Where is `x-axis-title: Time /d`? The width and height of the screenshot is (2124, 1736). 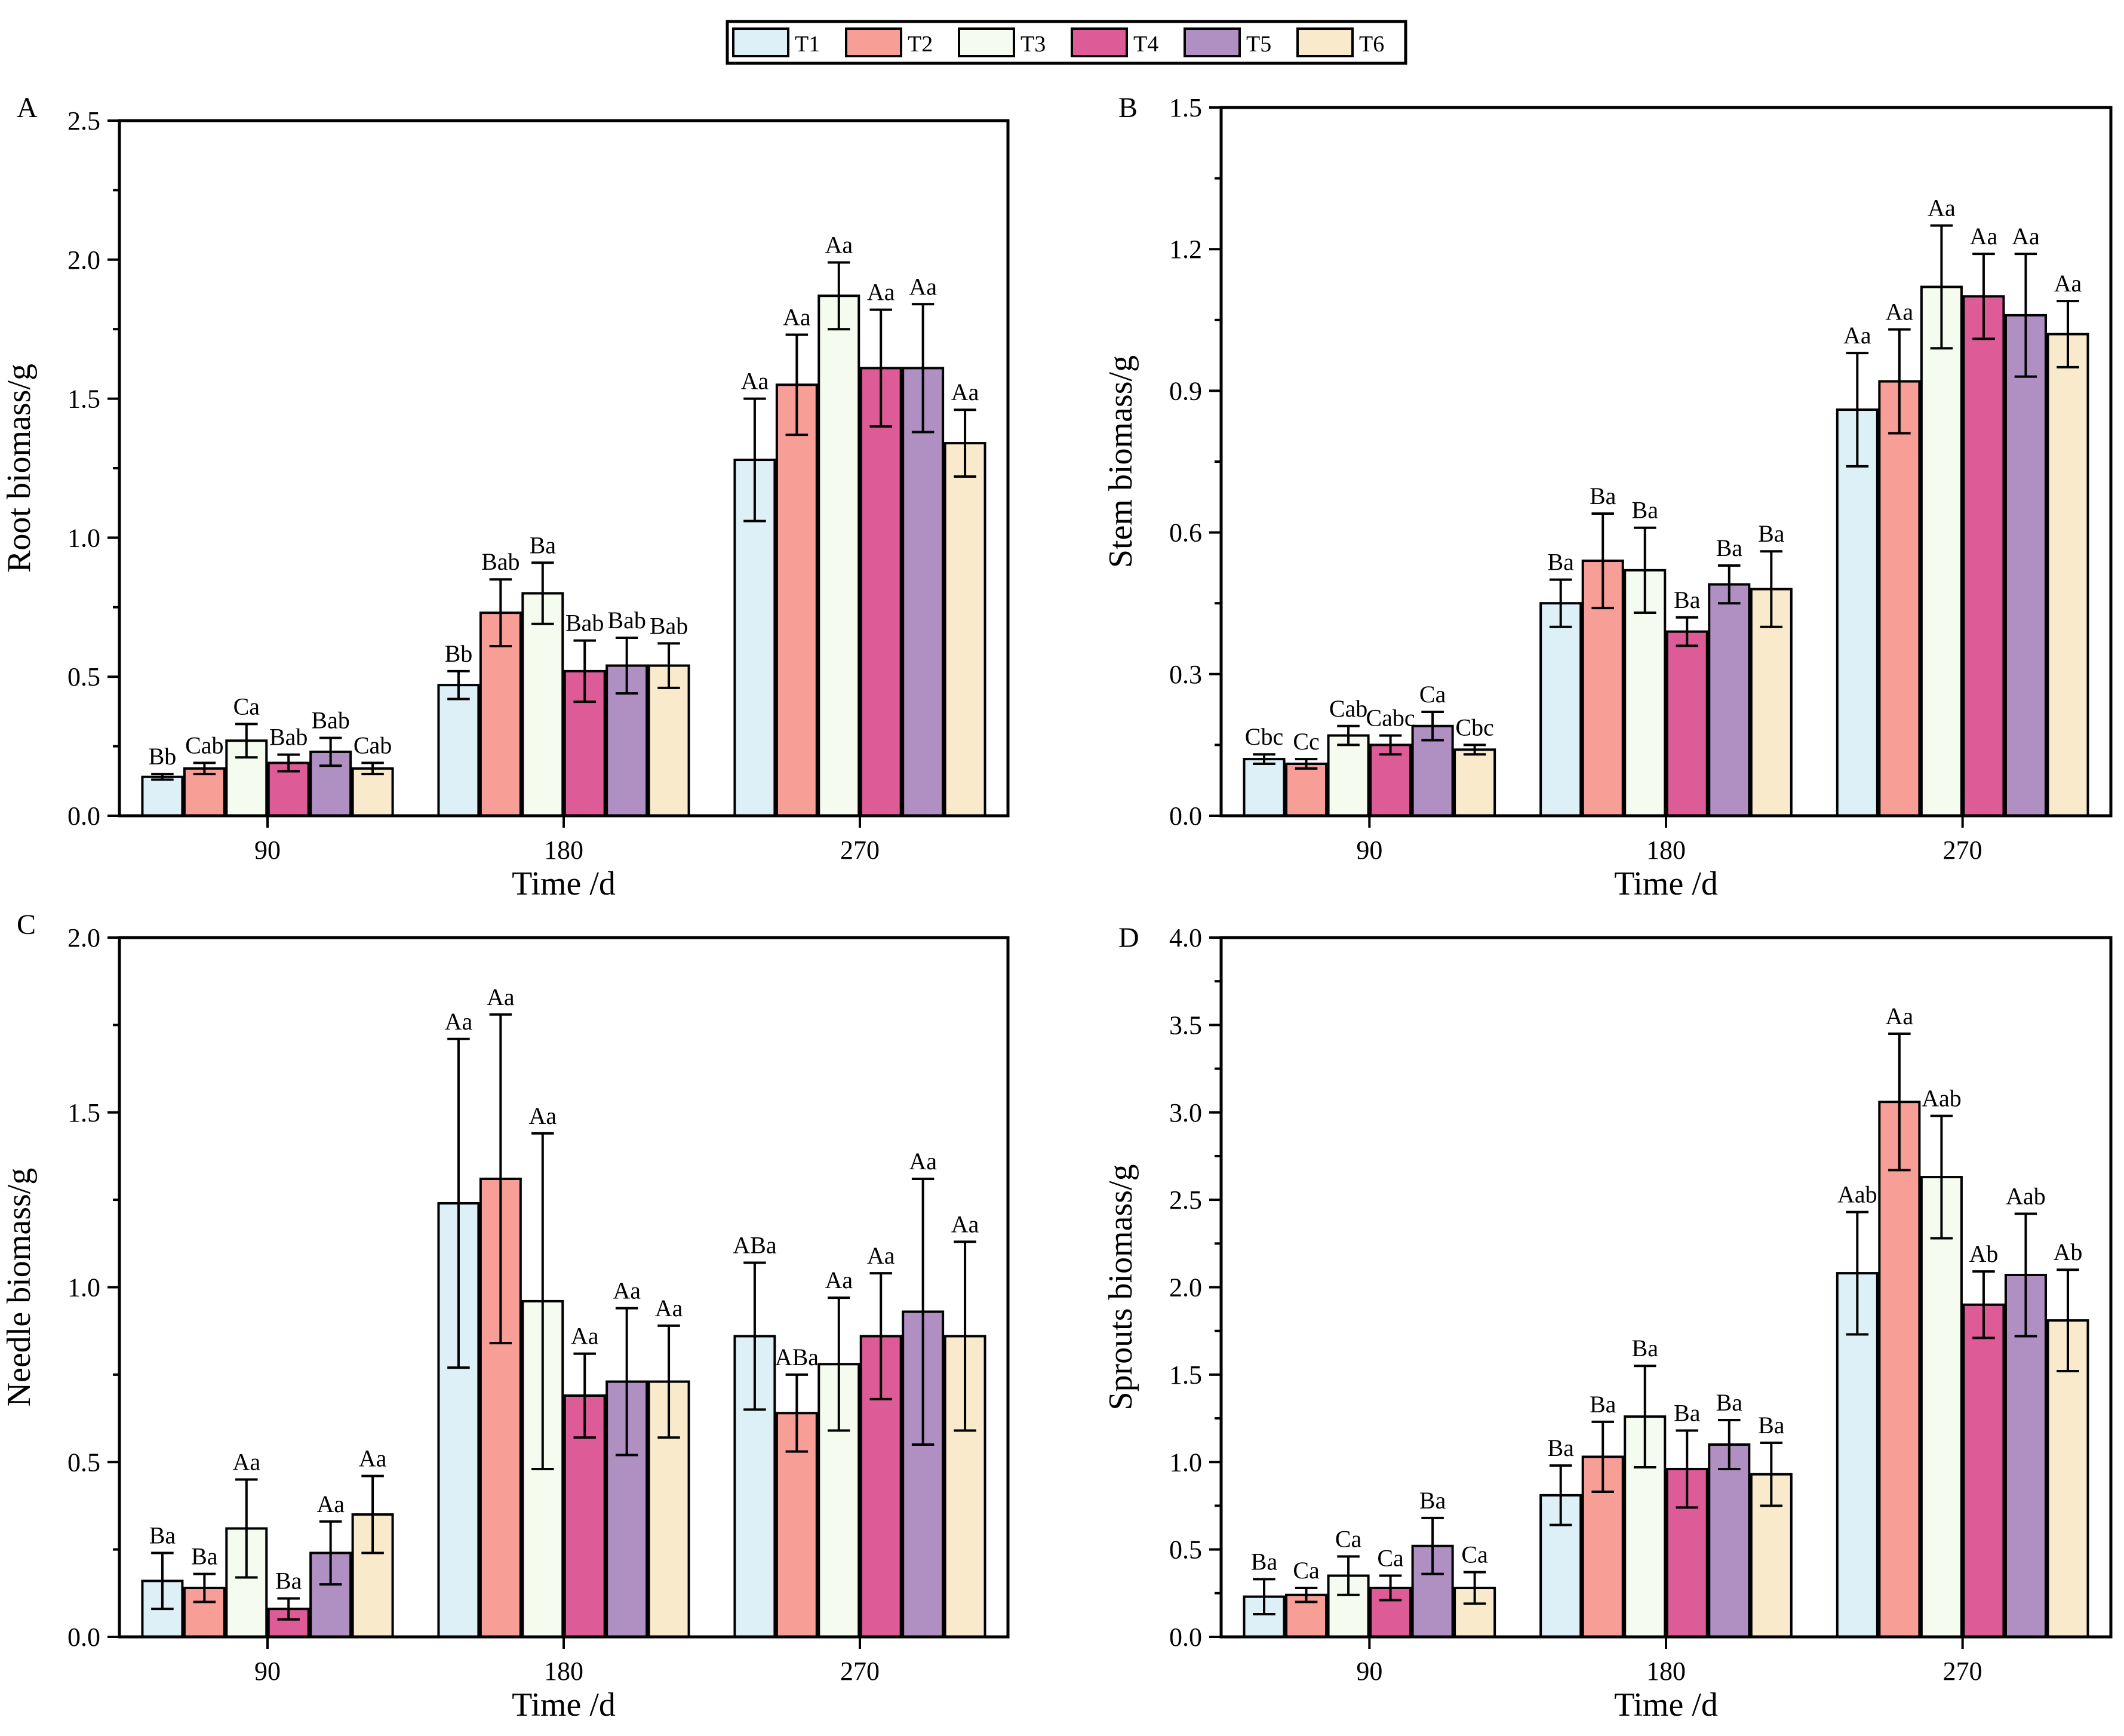
x-axis-title: Time /d is located at coordinates (564, 1704).